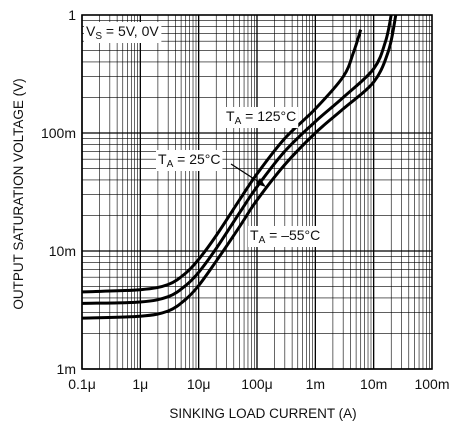  What do you see at coordinates (91, 31) in the screenshot?
I see `supply-label-main: V` at bounding box center [91, 31].